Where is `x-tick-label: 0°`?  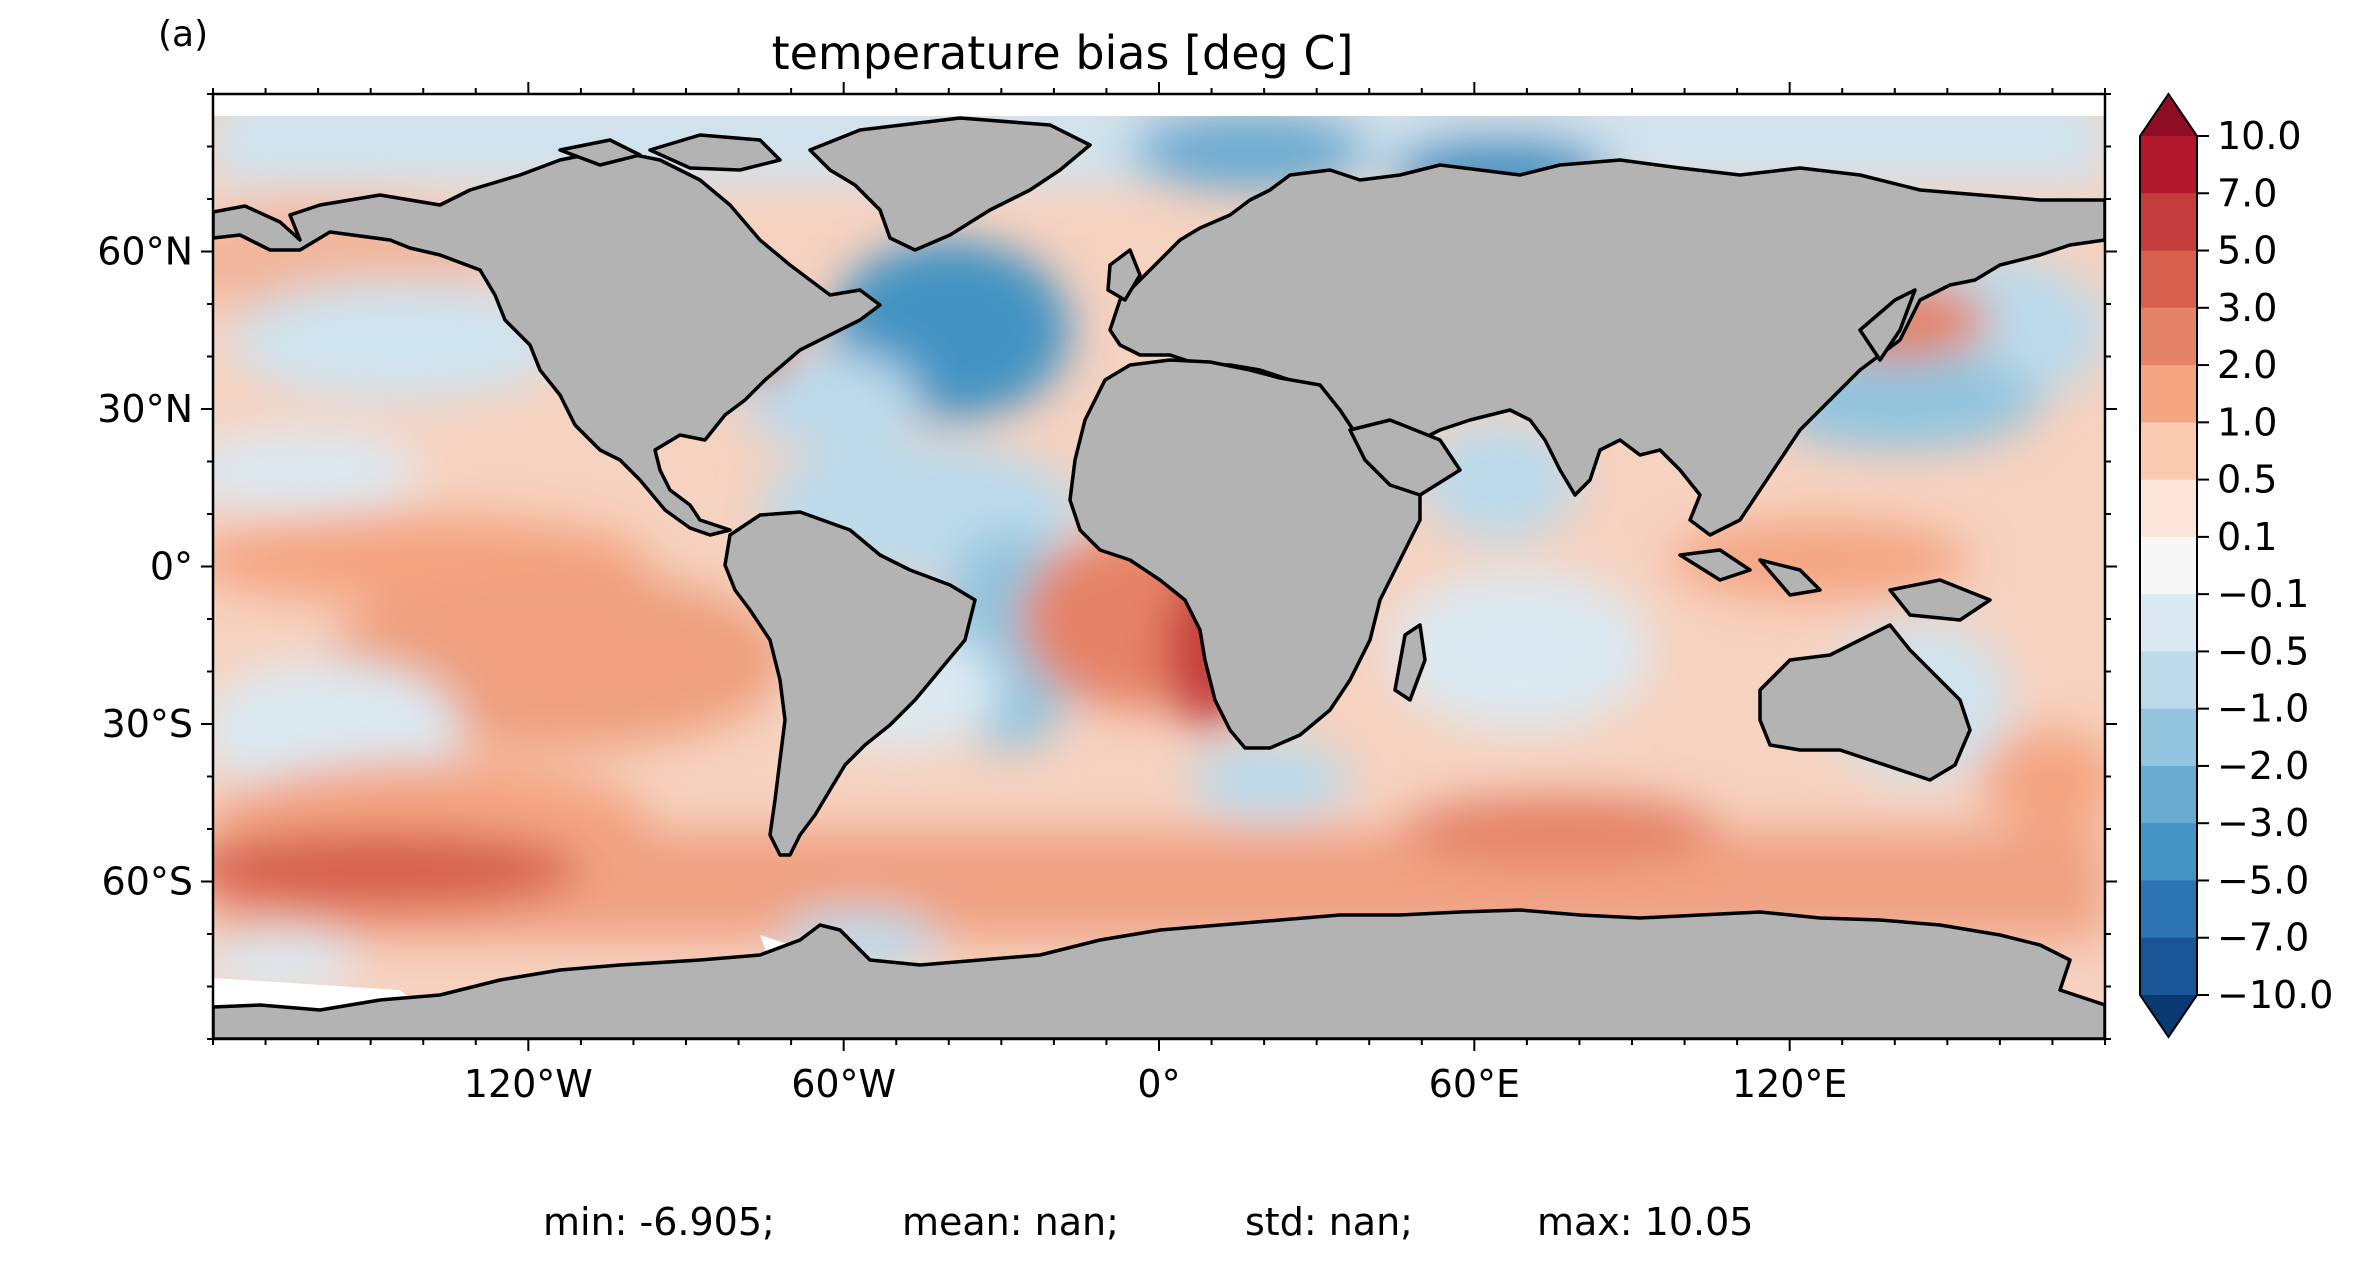 x-tick-label: 0° is located at coordinates (1158, 1084).